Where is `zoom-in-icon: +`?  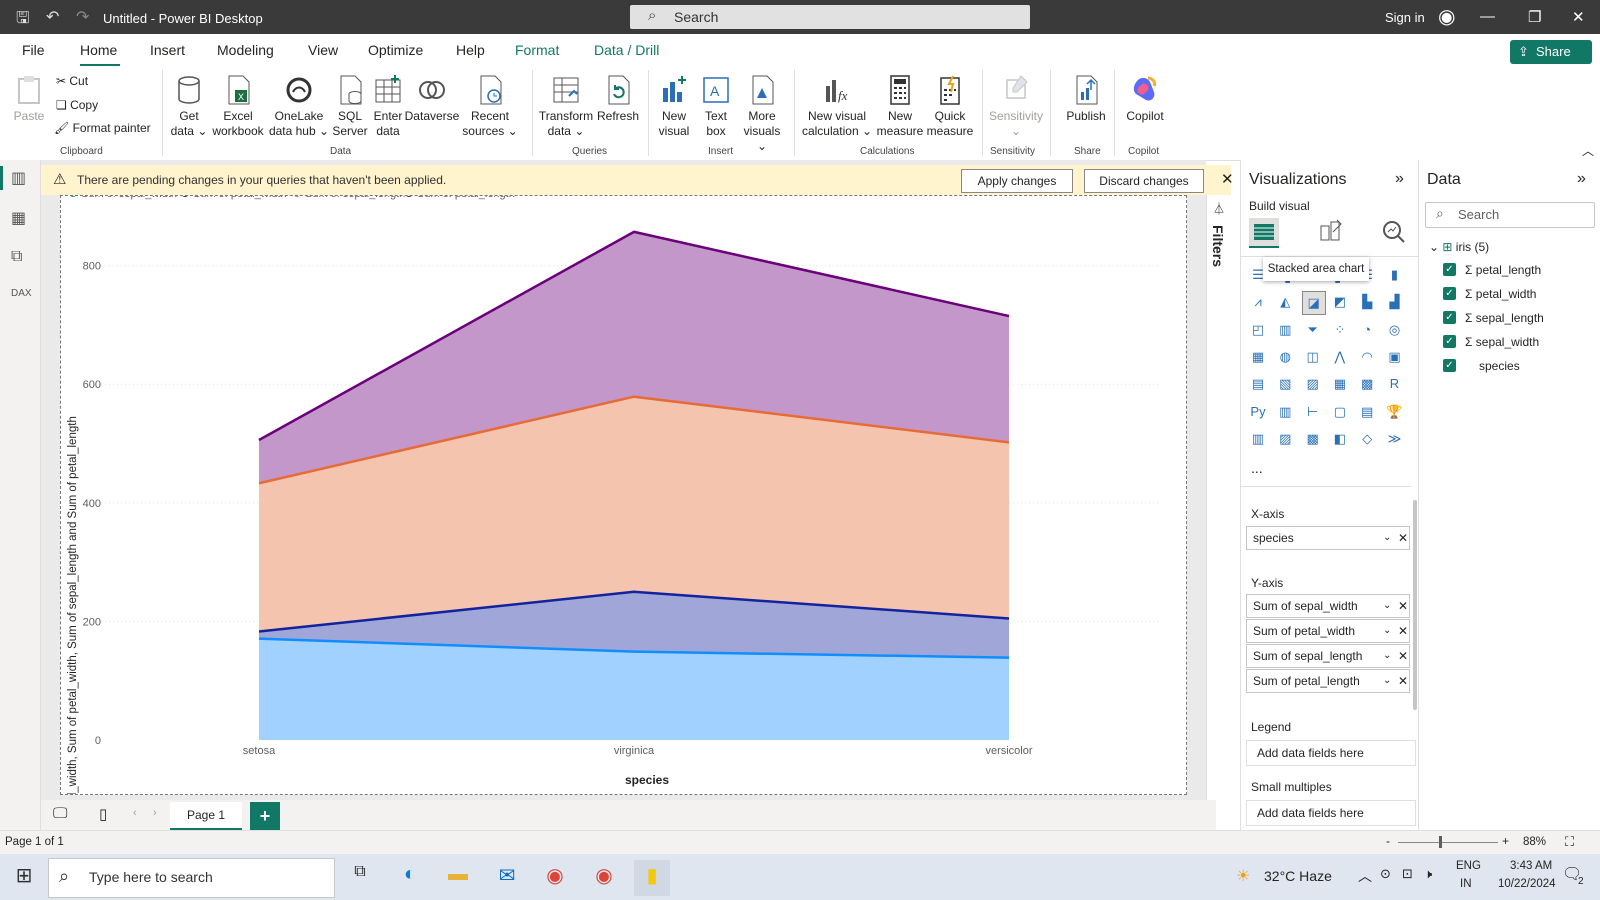 zoom-in-icon: + is located at coordinates (1506, 841).